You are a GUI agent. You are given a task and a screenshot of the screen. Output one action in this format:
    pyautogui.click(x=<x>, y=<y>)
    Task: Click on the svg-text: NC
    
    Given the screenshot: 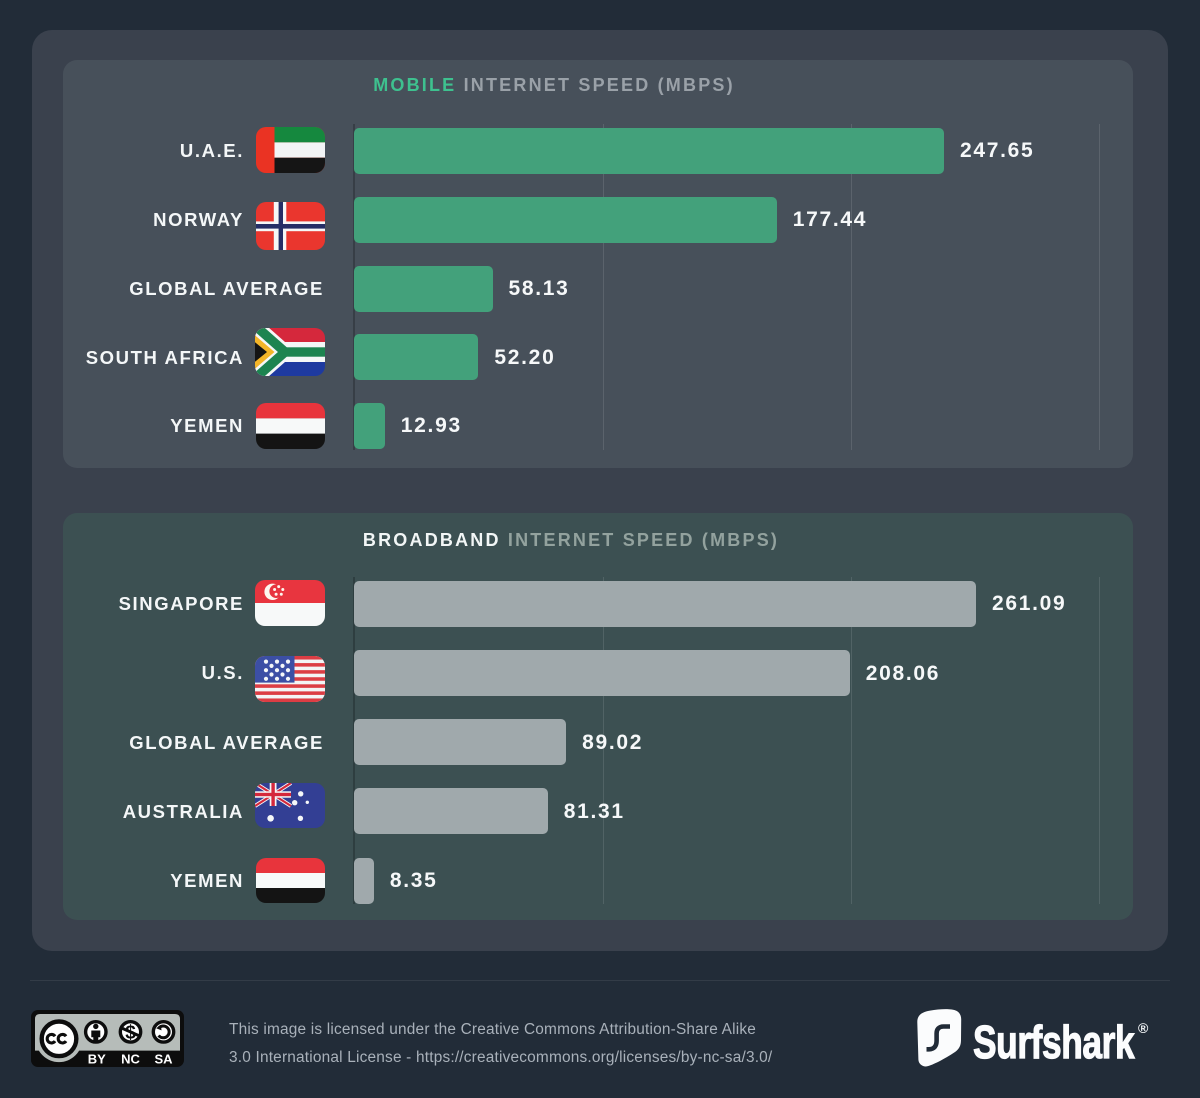 What is the action you would take?
    pyautogui.click(x=130, y=1058)
    